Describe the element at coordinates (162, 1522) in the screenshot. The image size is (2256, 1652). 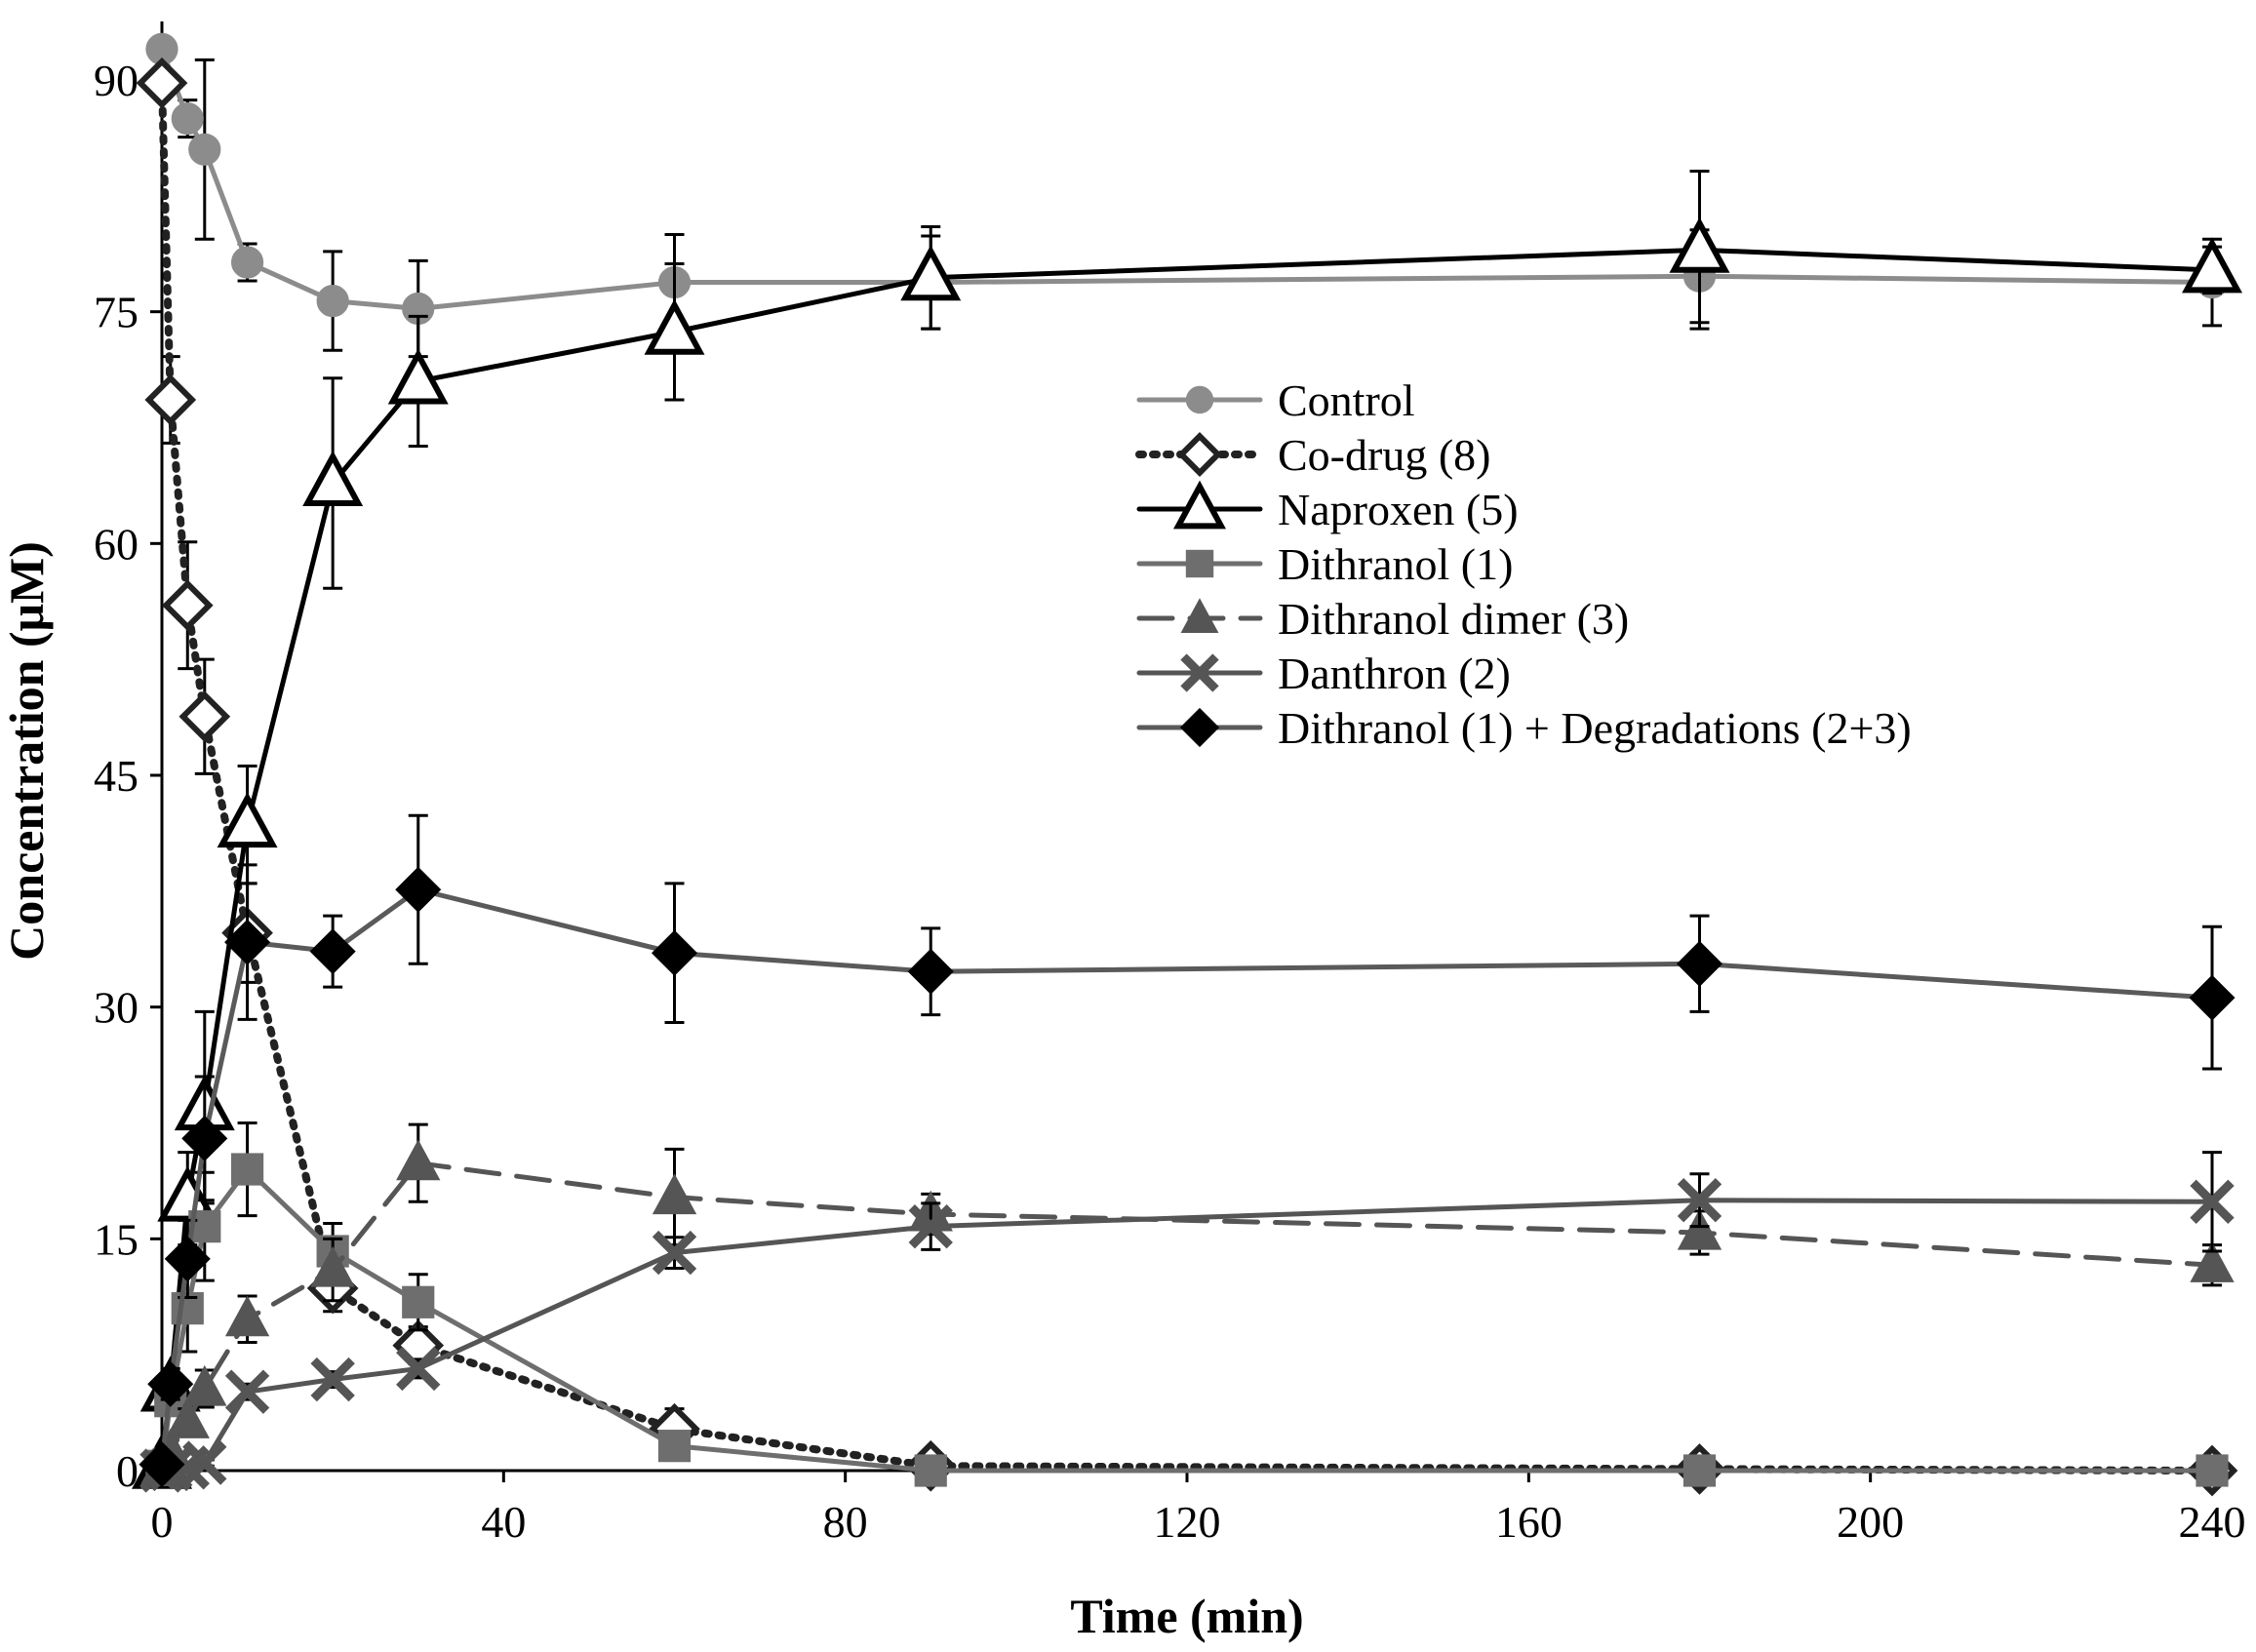
I see `x-tick-label: 0` at that location.